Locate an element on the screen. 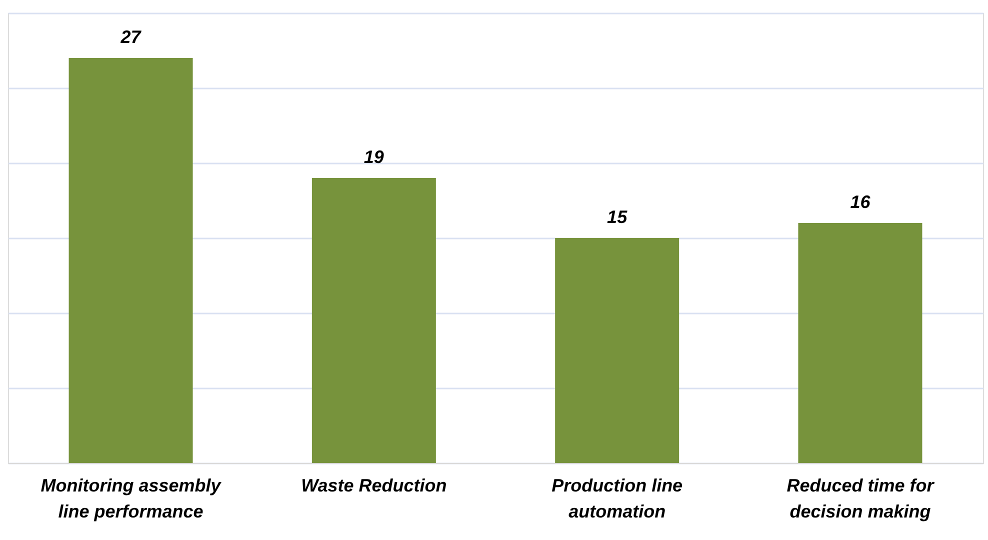 The width and height of the screenshot is (988, 540). data-label: 19 is located at coordinates (374, 157).